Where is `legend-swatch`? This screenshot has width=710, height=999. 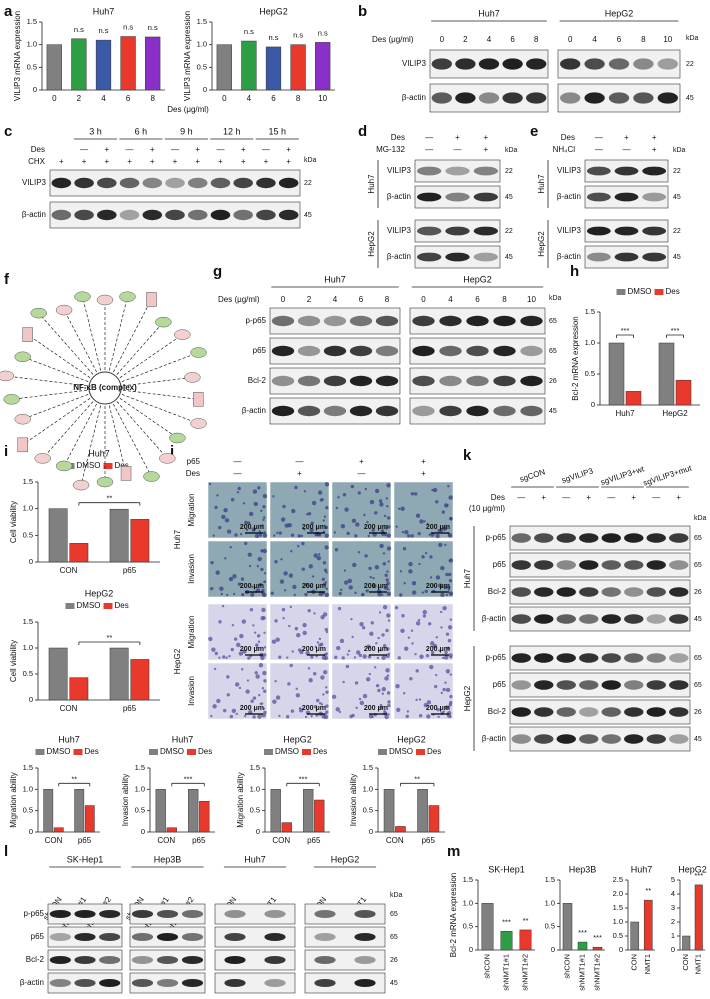 legend-swatch is located at coordinates (70, 606).